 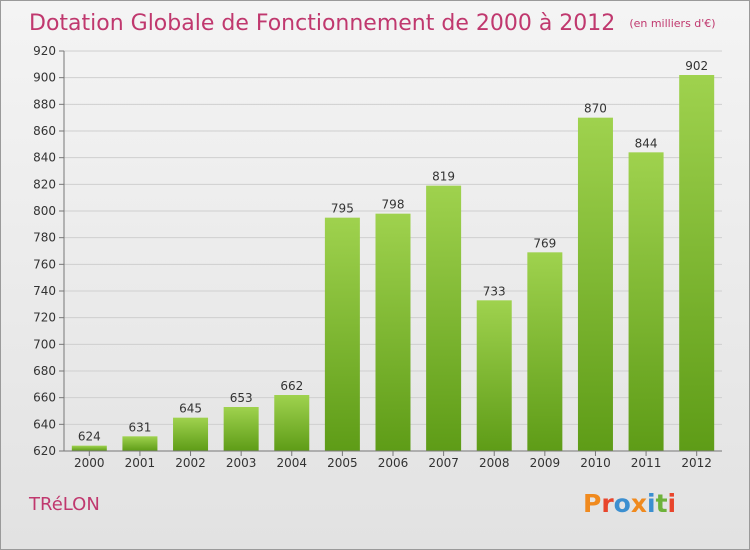 What do you see at coordinates (342, 334) in the screenshot?
I see `bar-2005` at bounding box center [342, 334].